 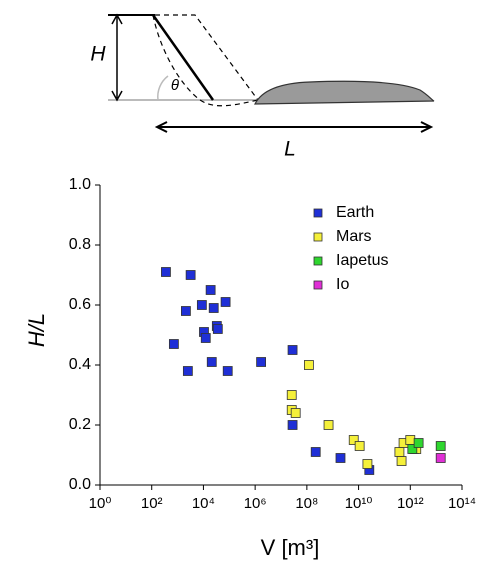 What do you see at coordinates (163, 88) in the screenshot?
I see `angle-arc` at bounding box center [163, 88].